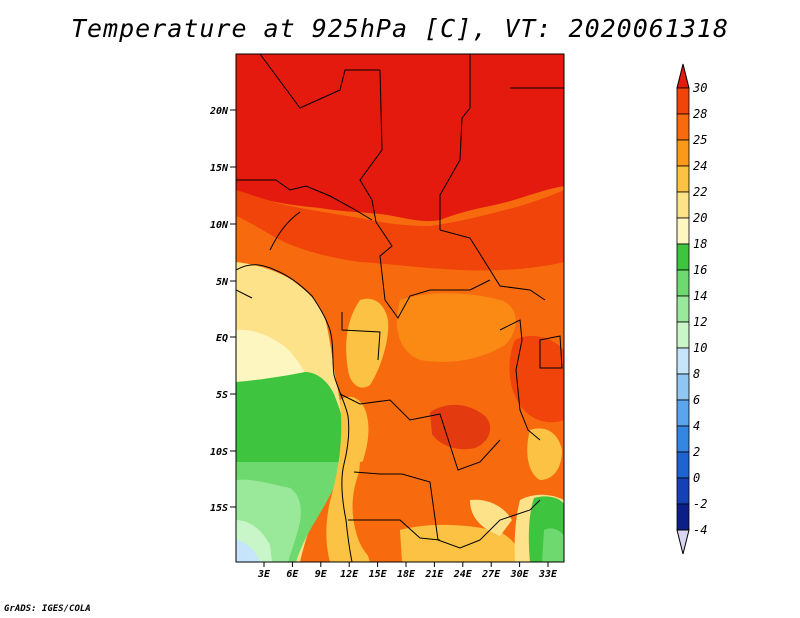 This screenshot has height=618, width=800. Describe the element at coordinates (222, 338) in the screenshot. I see `lat-tick-label: EQ` at that location.